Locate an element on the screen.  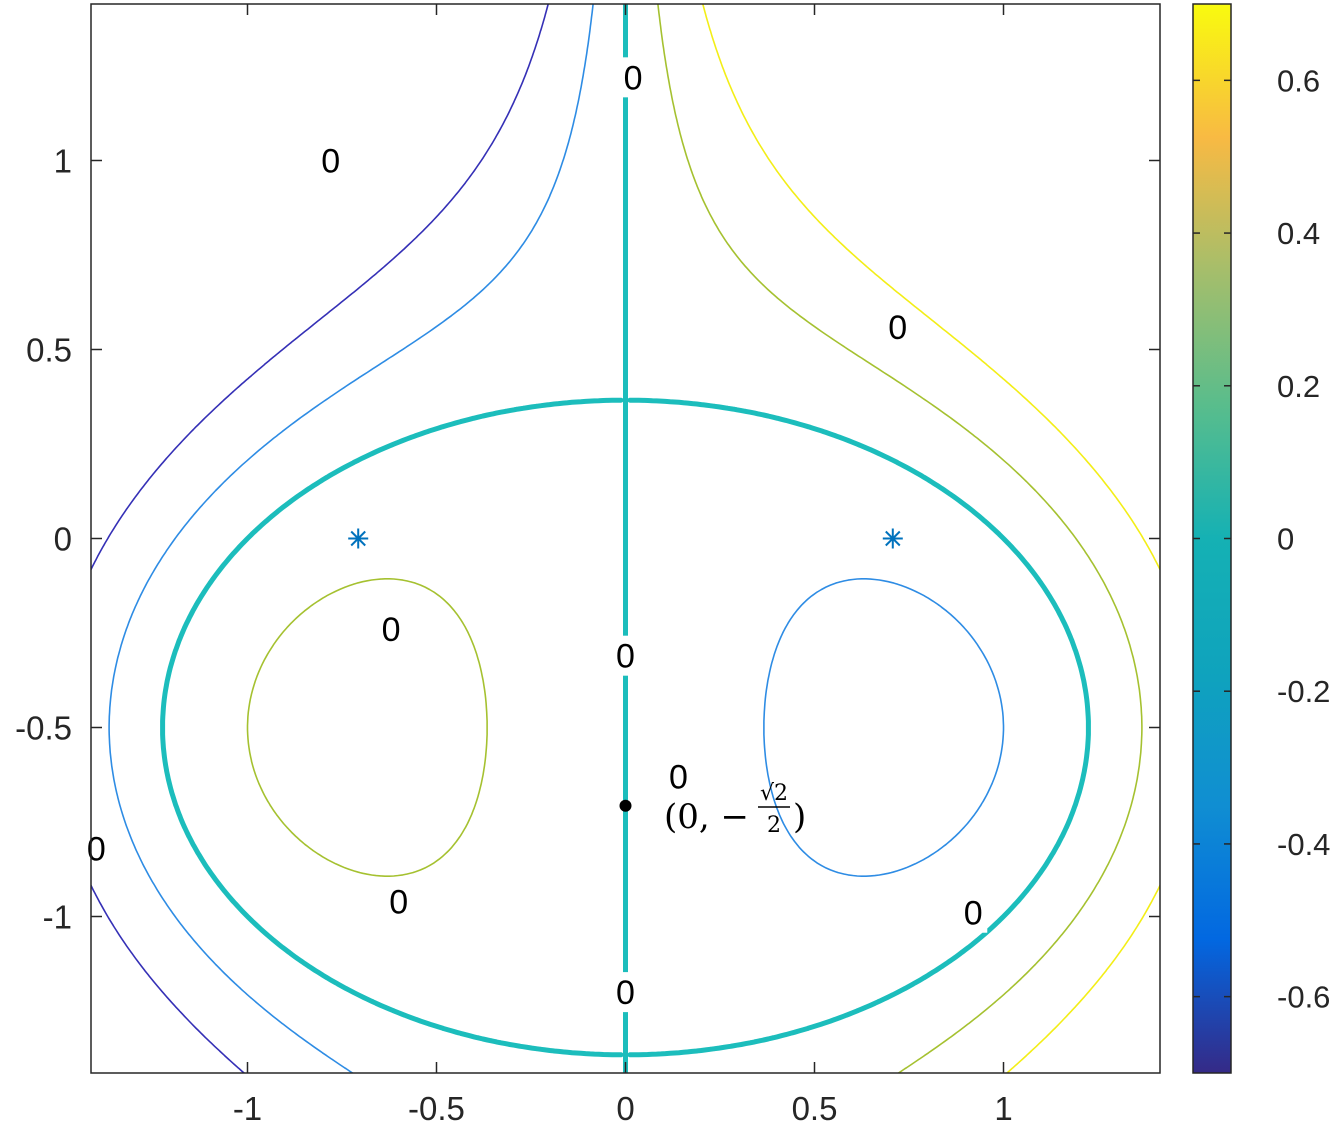
x-tick-label: 1 is located at coordinates (1003, 1108).